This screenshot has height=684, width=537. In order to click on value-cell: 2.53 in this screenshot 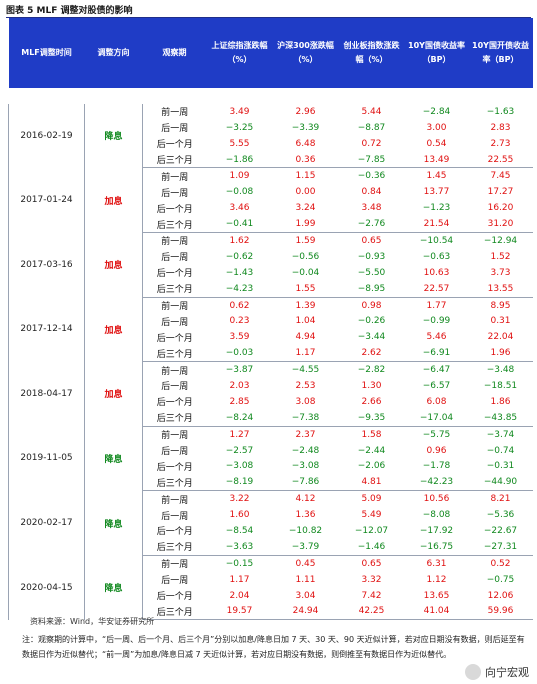, I will do `click(305, 385)`.